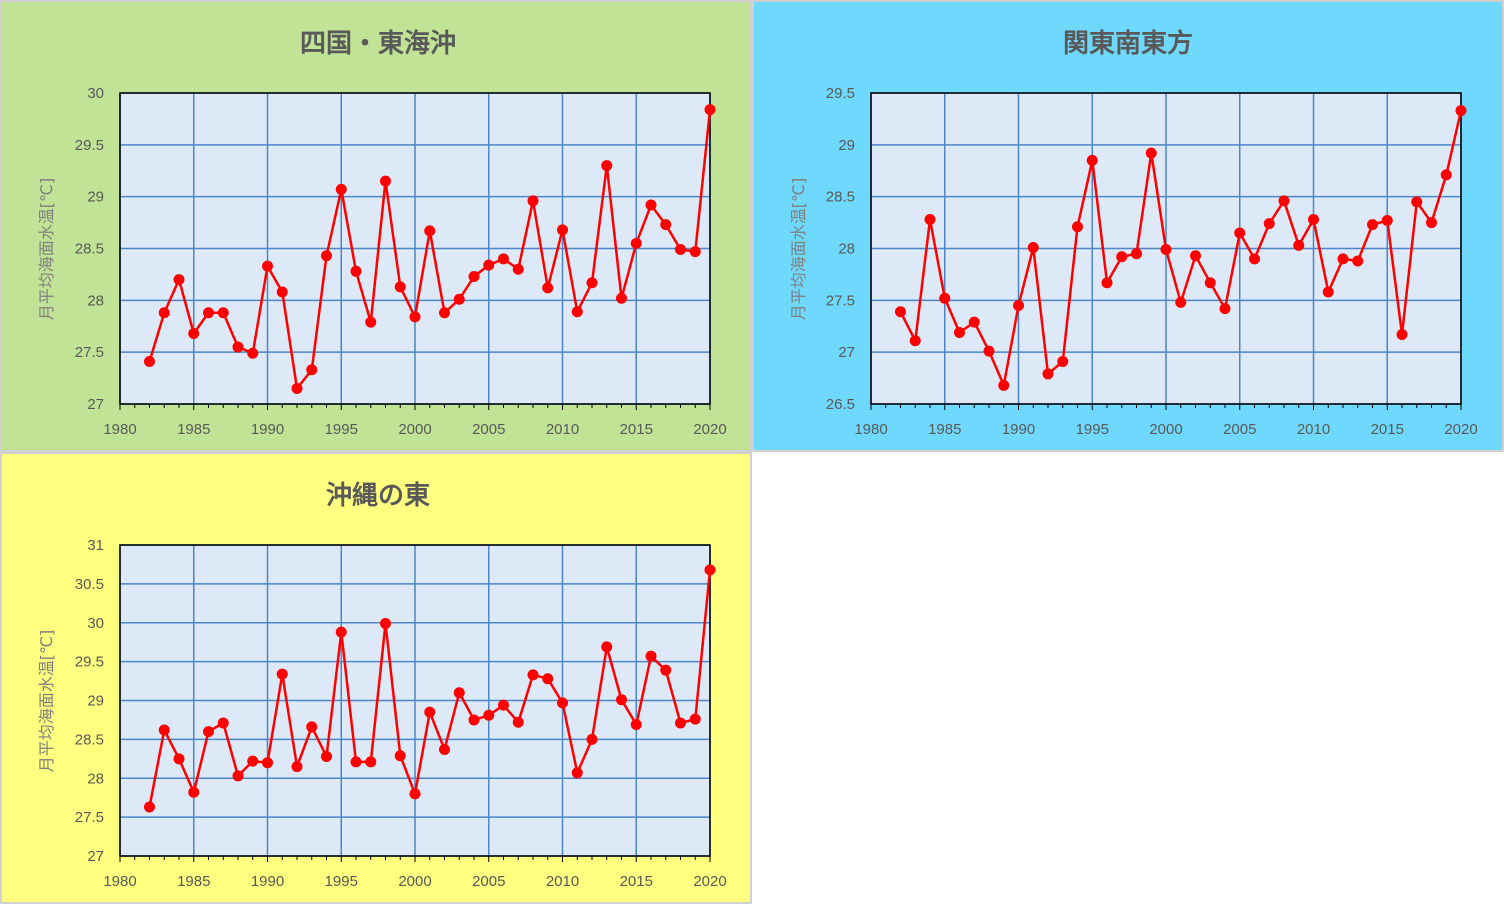  What do you see at coordinates (378, 44) in the screenshot?
I see `chart-title: 四国・東海沖` at bounding box center [378, 44].